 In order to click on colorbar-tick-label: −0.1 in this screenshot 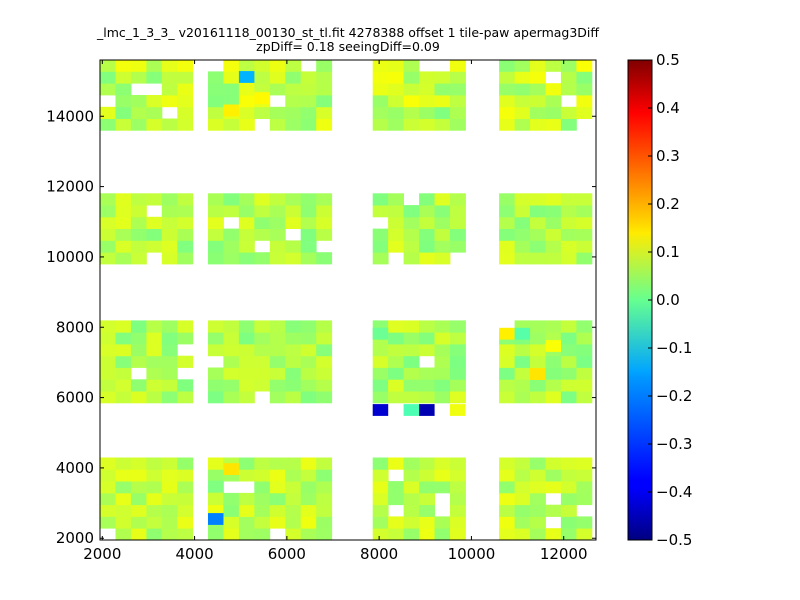, I will do `click(674, 348)`.